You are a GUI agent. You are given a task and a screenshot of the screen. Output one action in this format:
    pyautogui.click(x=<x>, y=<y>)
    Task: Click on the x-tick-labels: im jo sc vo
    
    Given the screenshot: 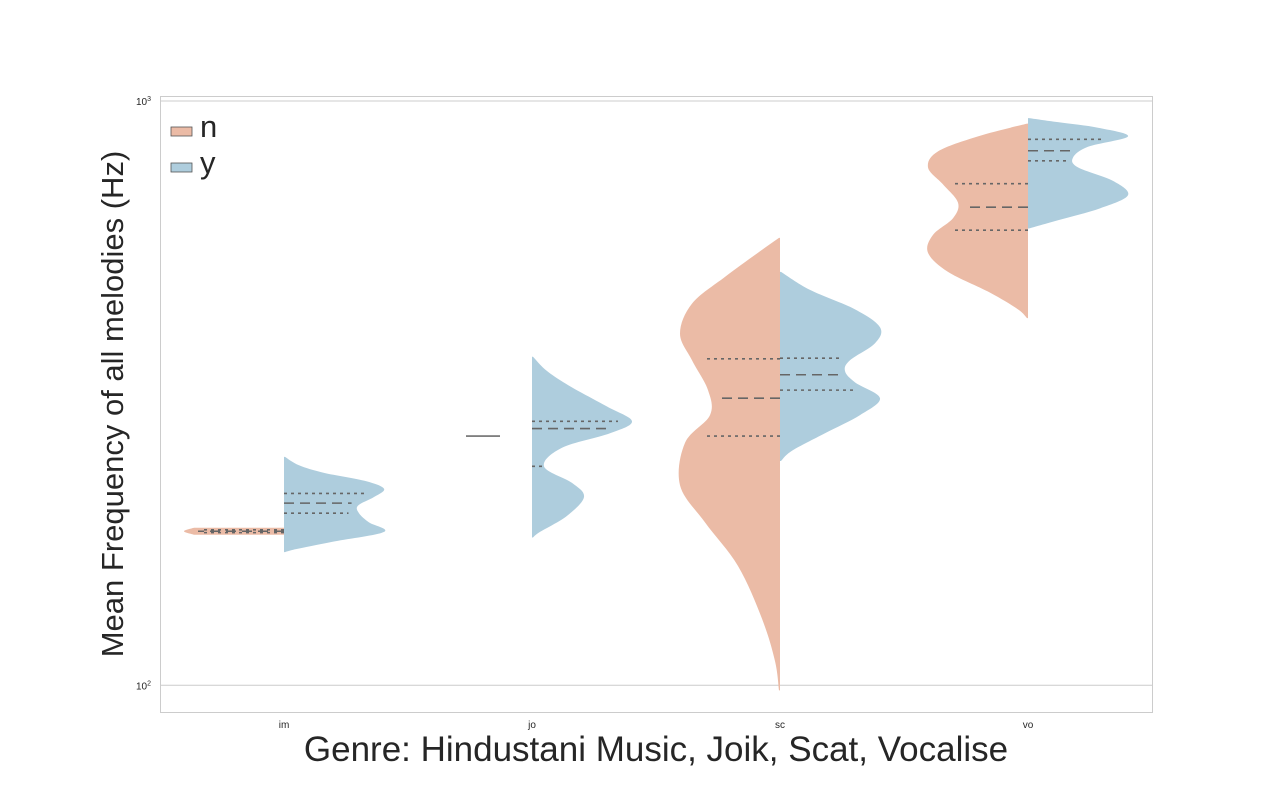 What is the action you would take?
    pyautogui.click(x=656, y=725)
    